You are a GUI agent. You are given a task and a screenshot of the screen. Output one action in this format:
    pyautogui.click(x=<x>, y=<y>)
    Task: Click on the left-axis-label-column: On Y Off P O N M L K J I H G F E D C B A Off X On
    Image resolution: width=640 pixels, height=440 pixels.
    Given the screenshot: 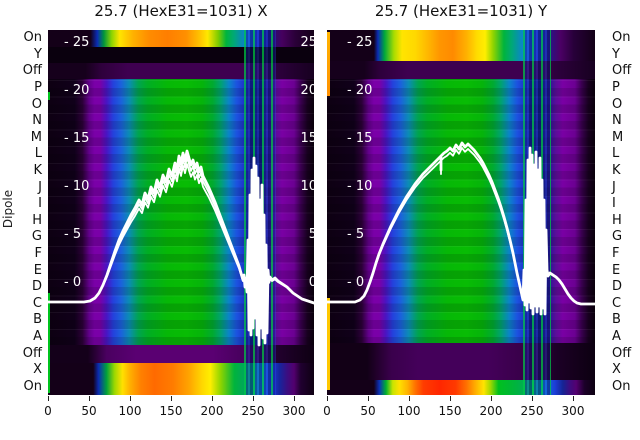 What is the action you would take?
    pyautogui.click(x=21, y=220)
    